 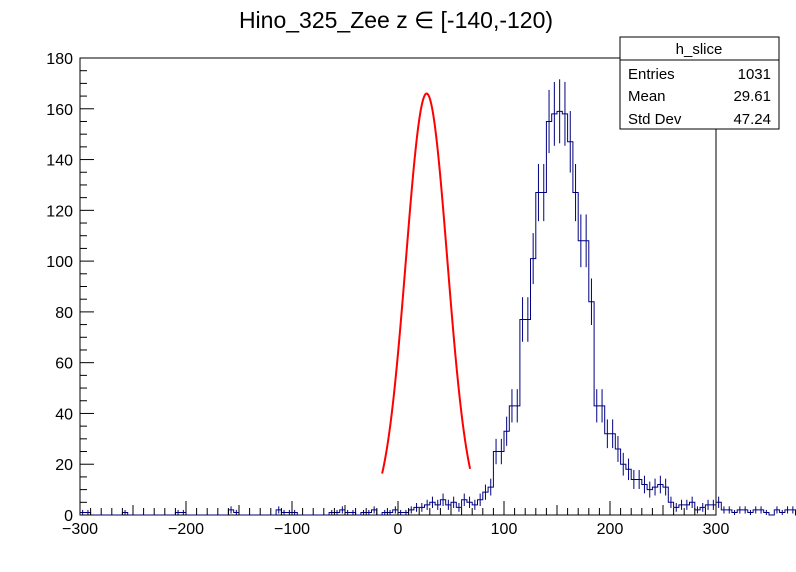 I want to click on y-tick-label: 40, so click(x=64, y=414).